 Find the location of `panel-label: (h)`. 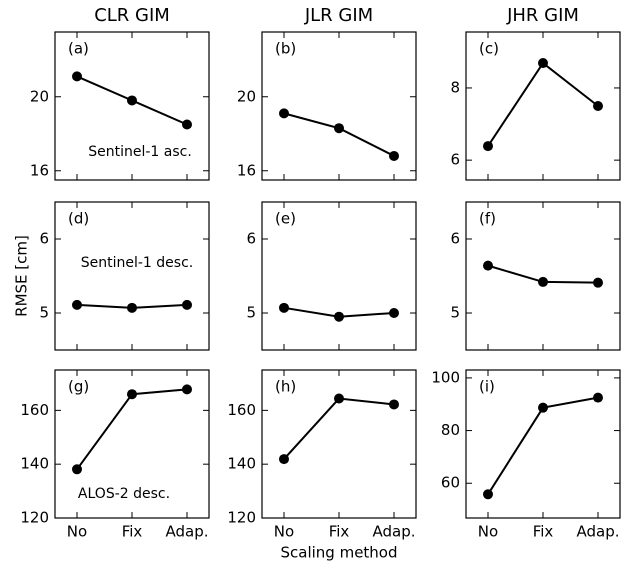

panel-label: (h) is located at coordinates (285, 387).